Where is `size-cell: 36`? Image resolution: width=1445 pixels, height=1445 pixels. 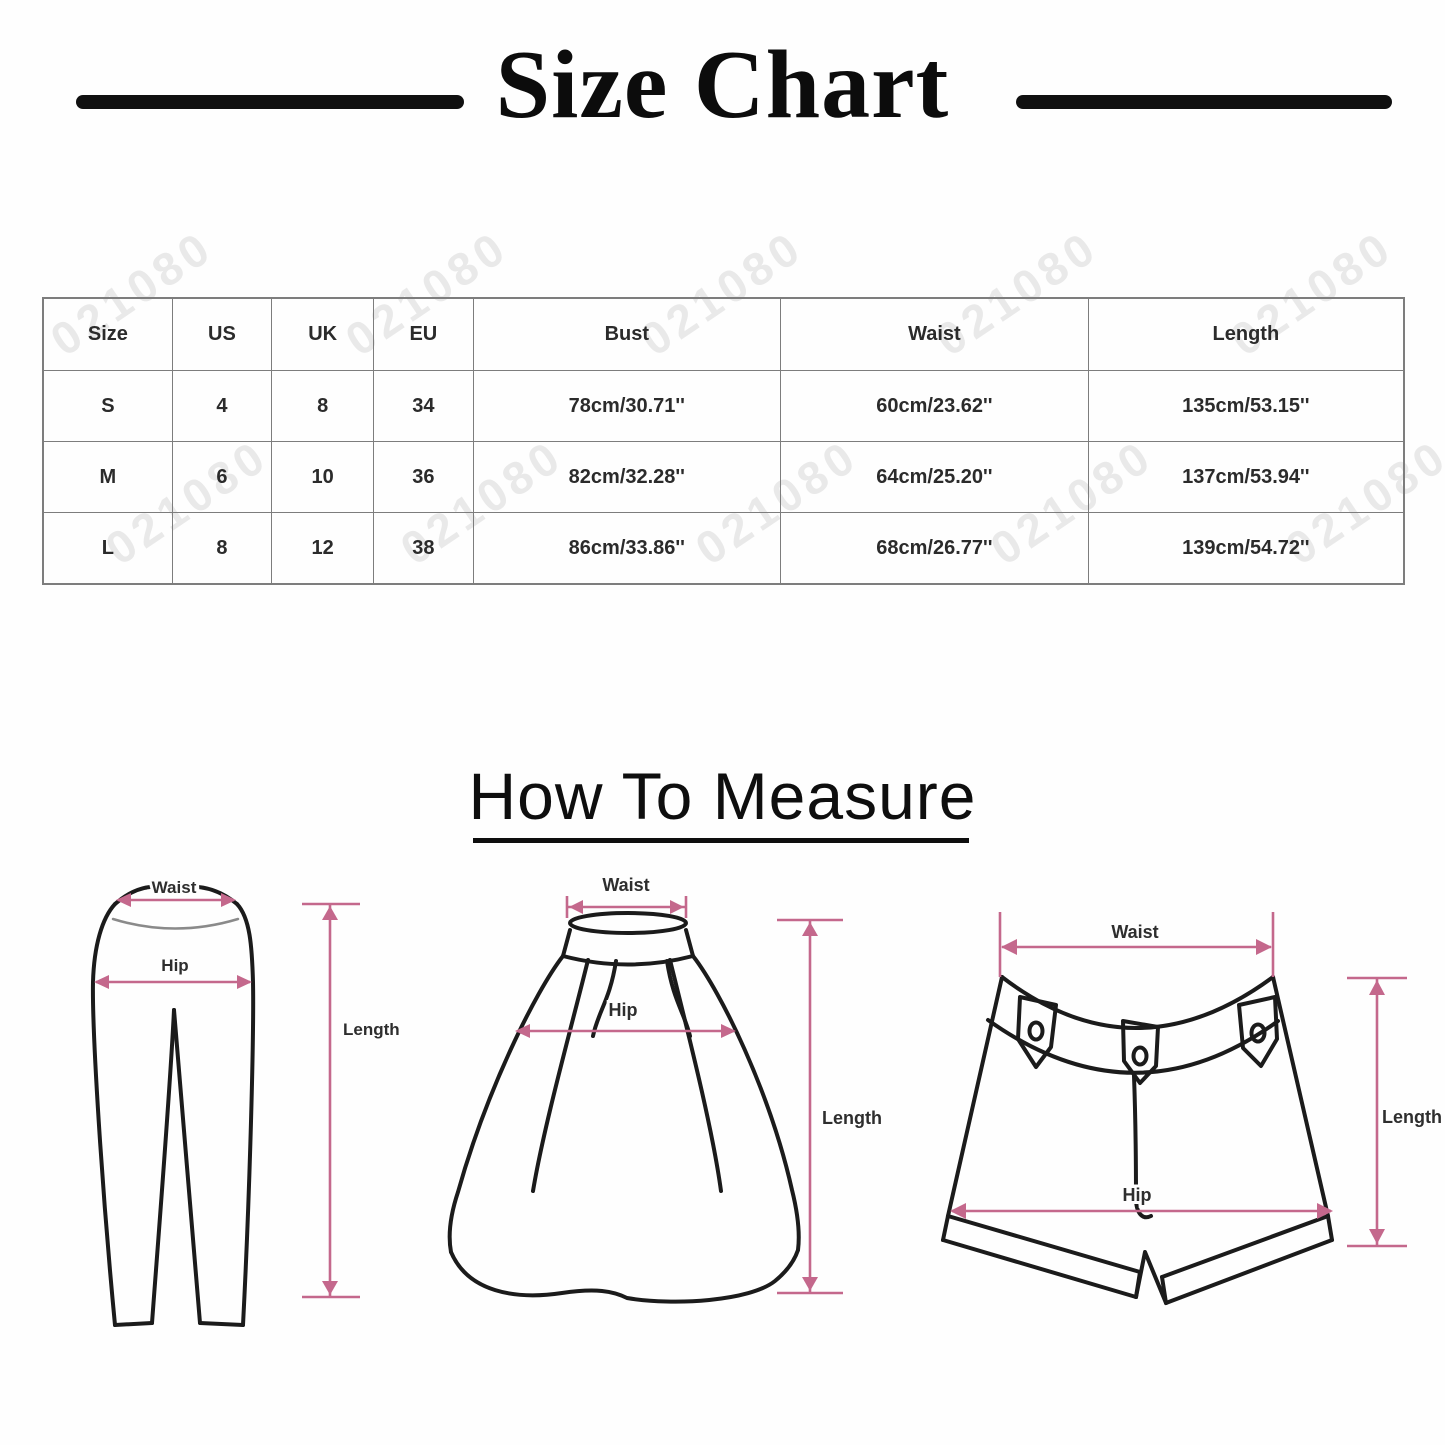 size-cell: 36 is located at coordinates (423, 477).